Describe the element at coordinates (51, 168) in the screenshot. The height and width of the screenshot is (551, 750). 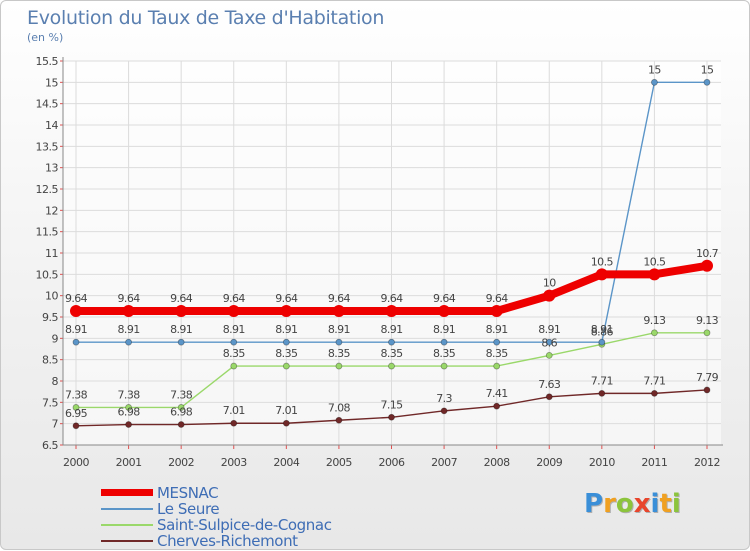
I see `y-tick-label: 13` at that location.